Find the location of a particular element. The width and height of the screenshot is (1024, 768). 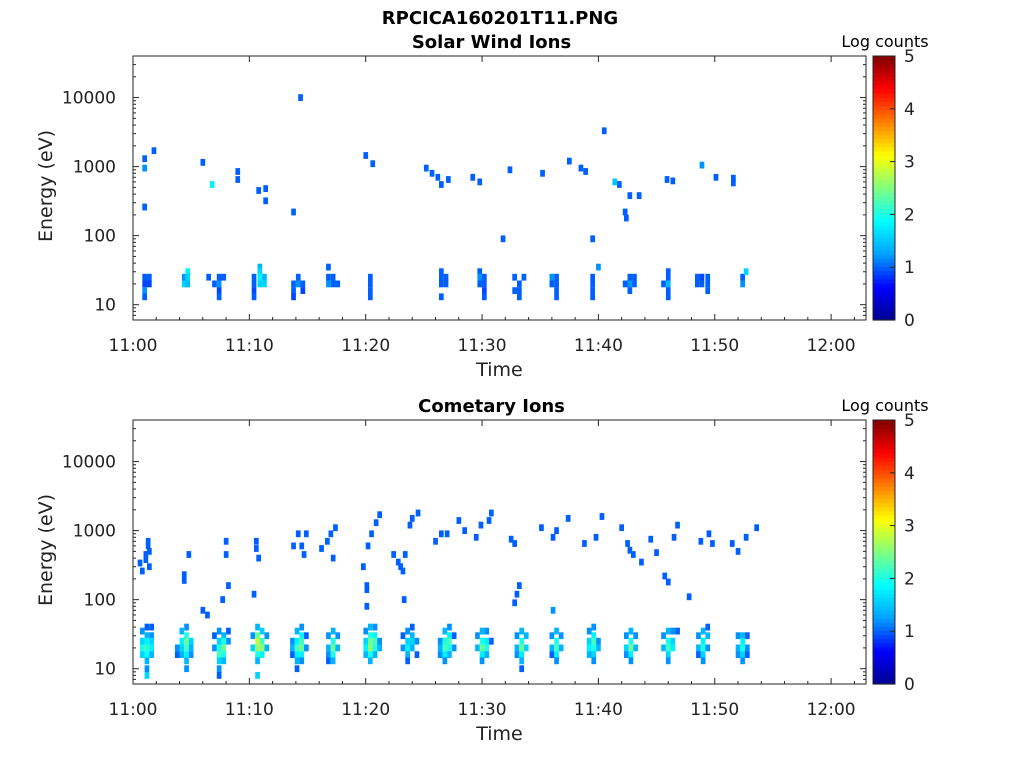

panel-title: Solar Wind Ions is located at coordinates (491, 42).